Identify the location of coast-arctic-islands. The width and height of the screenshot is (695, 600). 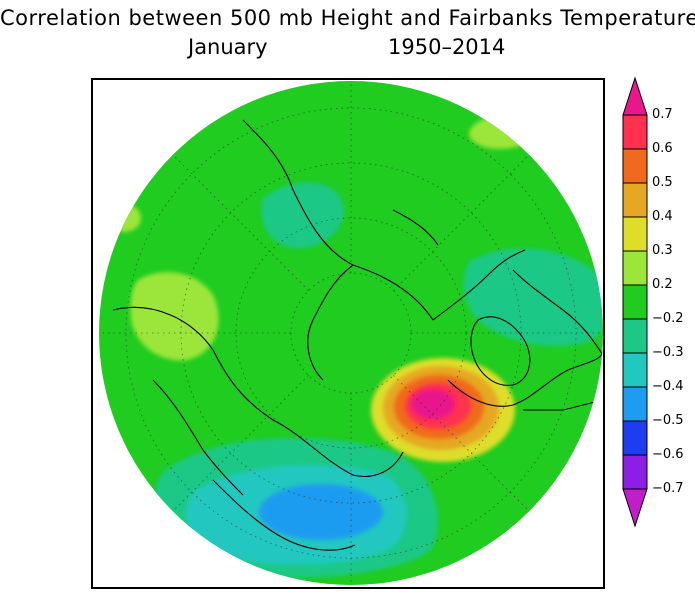
(330, 322).